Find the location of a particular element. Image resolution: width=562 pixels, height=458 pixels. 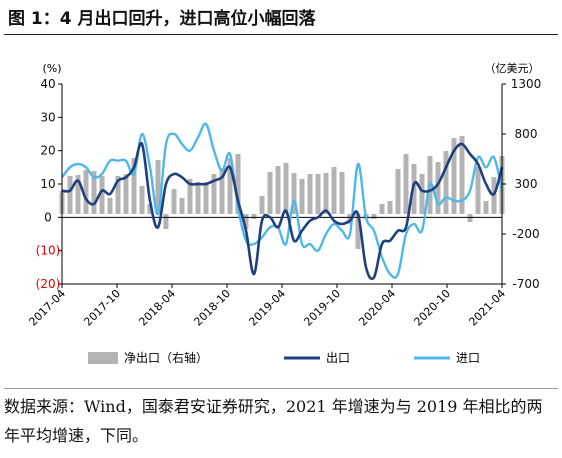

title-rule is located at coordinates (281, 34).